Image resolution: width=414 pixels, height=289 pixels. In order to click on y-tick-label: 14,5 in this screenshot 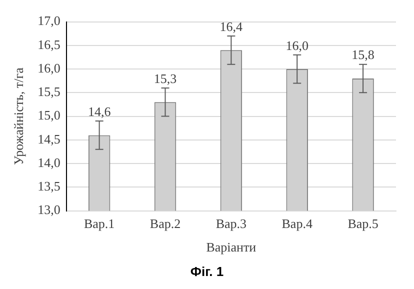, I will do `click(49, 138)`.